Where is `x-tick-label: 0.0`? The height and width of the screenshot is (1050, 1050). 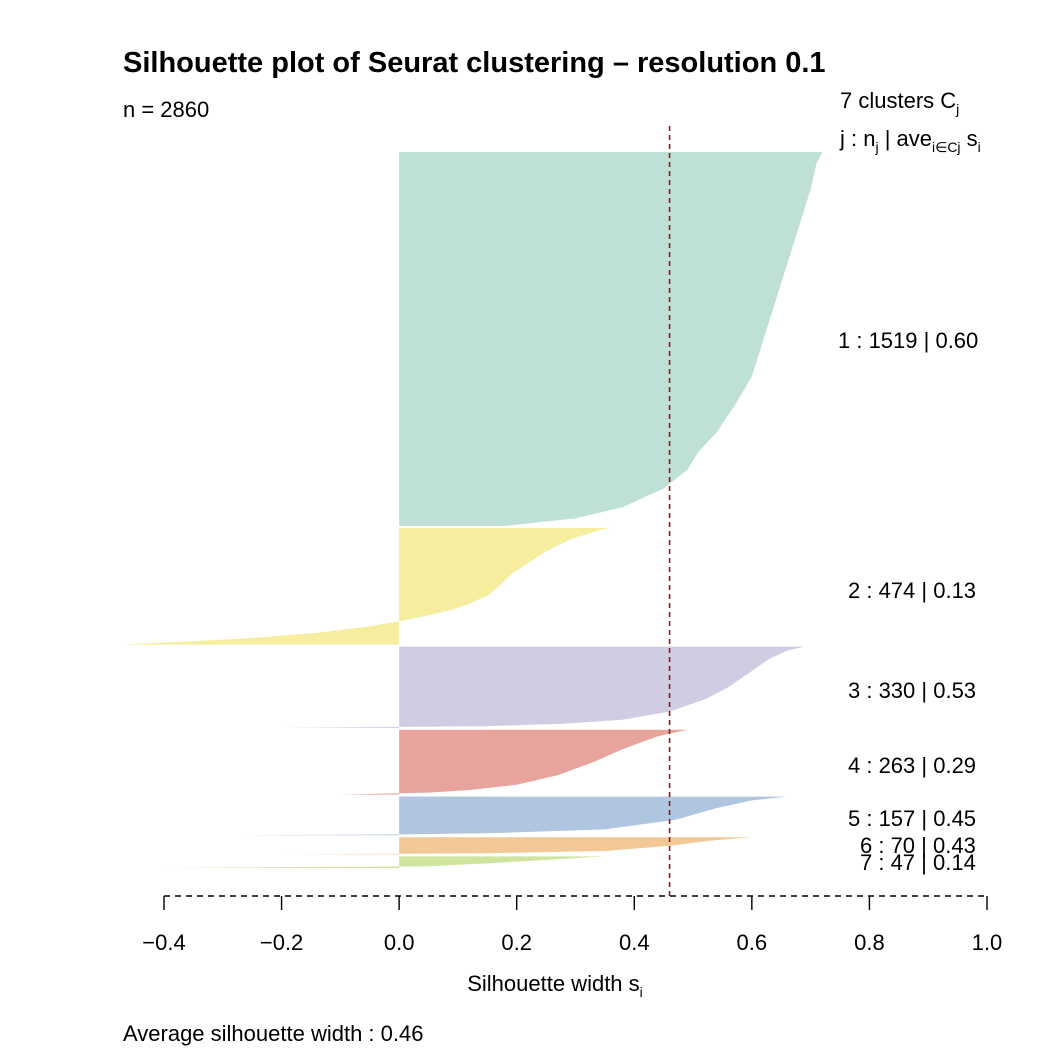 x-tick-label: 0.0 is located at coordinates (399, 942).